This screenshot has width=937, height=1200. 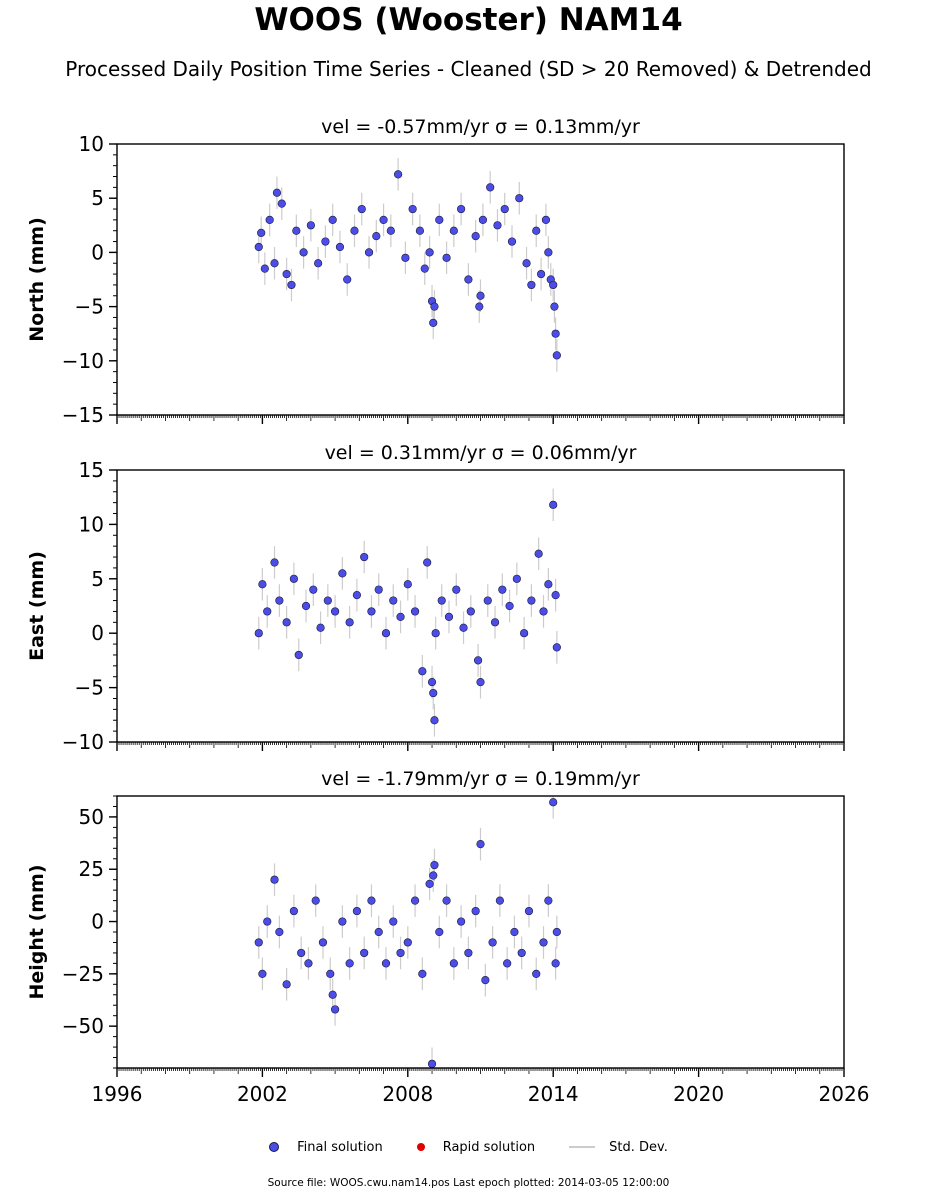 I want to click on x-tick-label: 2026, so click(x=844, y=1094).